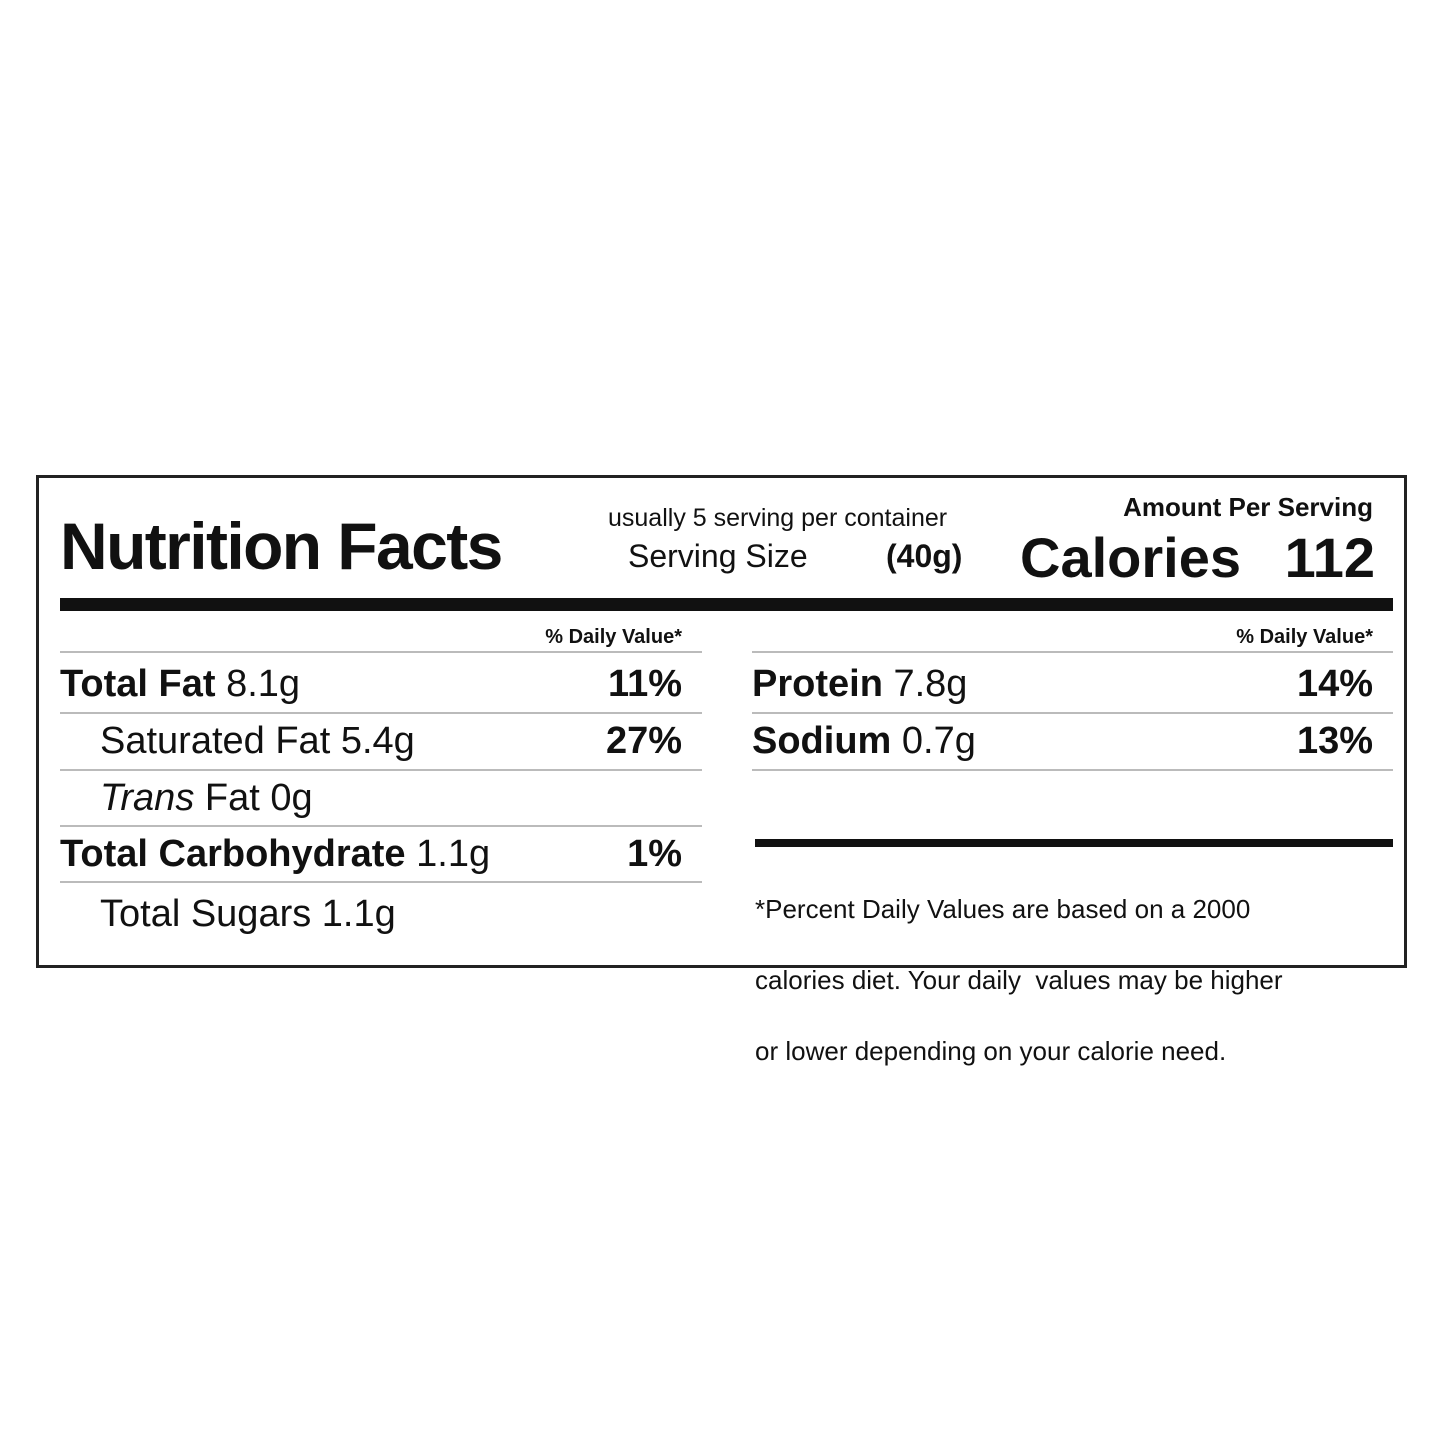 Image resolution: width=1445 pixels, height=1445 pixels. Describe the element at coordinates (263, 684) in the screenshot. I see `nutrient-amount: 8.1g` at that location.